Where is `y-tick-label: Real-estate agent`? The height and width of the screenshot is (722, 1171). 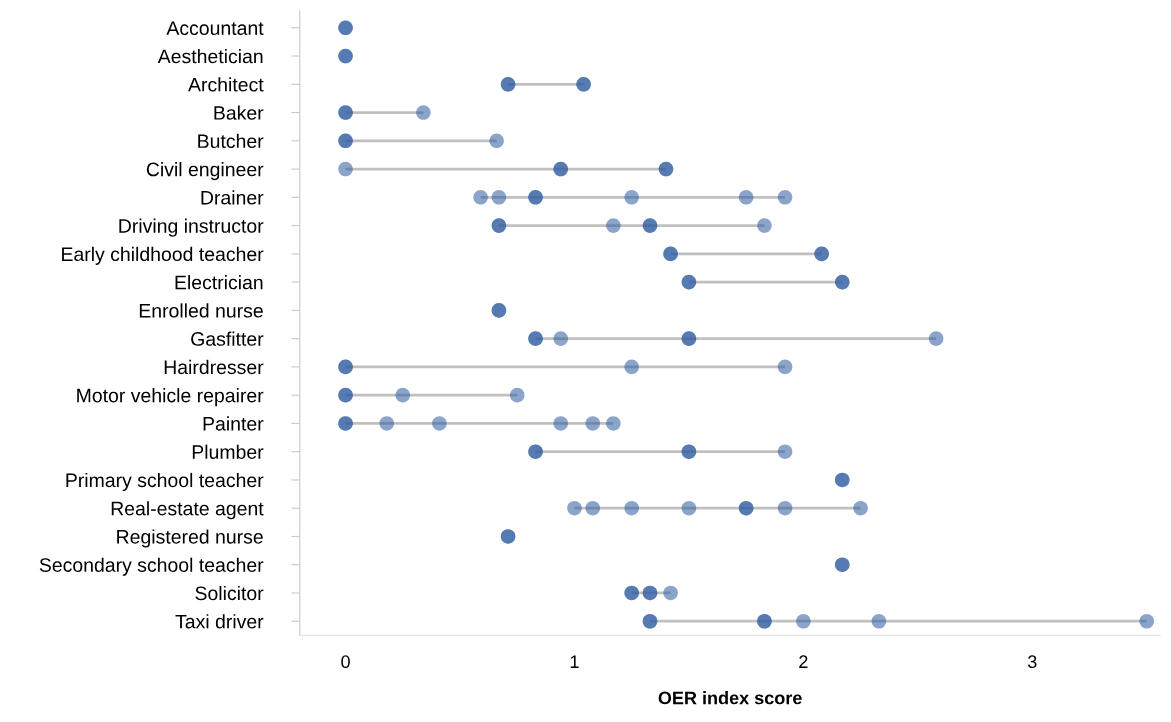 y-tick-label: Real-estate agent is located at coordinates (187, 510).